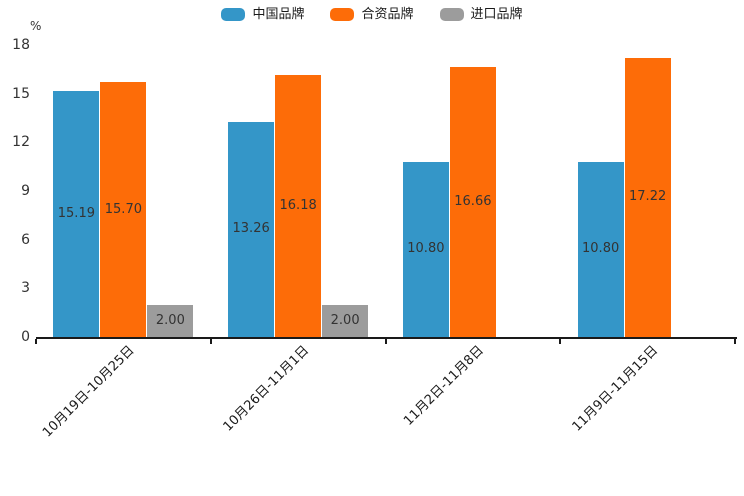 This screenshot has width=744, height=496. I want to click on bar-value-label: 16.18, so click(298, 205).